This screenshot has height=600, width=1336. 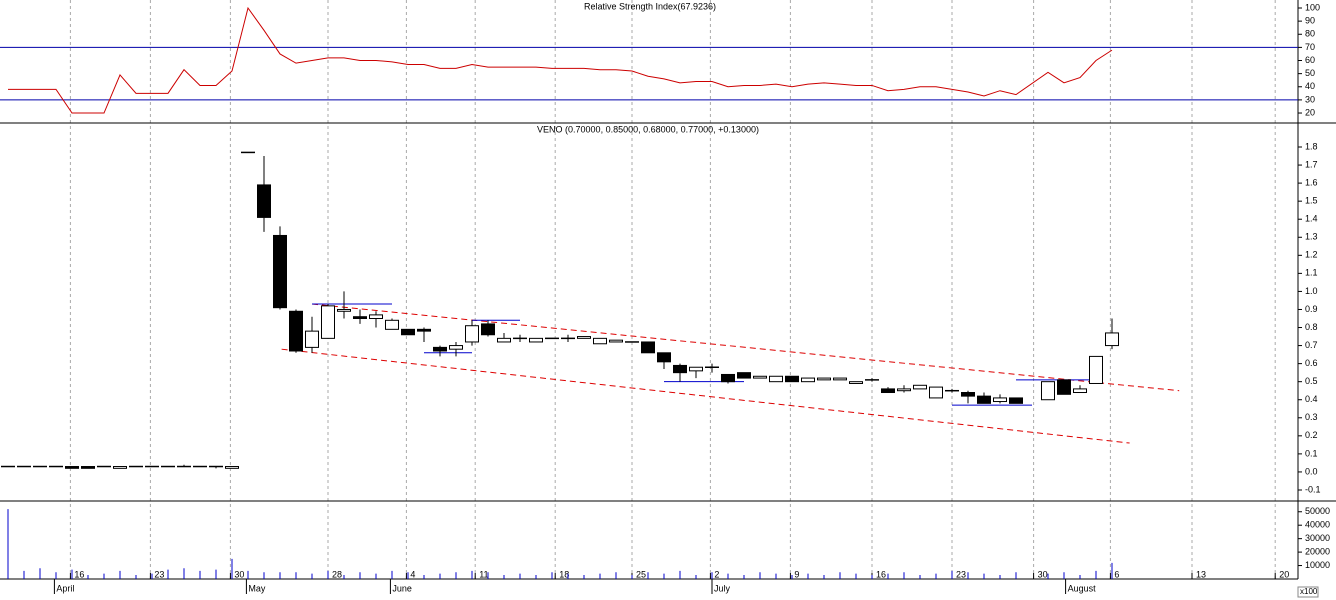 What do you see at coordinates (1311, 237) in the screenshot?
I see `y-tick-label: 1.3` at bounding box center [1311, 237].